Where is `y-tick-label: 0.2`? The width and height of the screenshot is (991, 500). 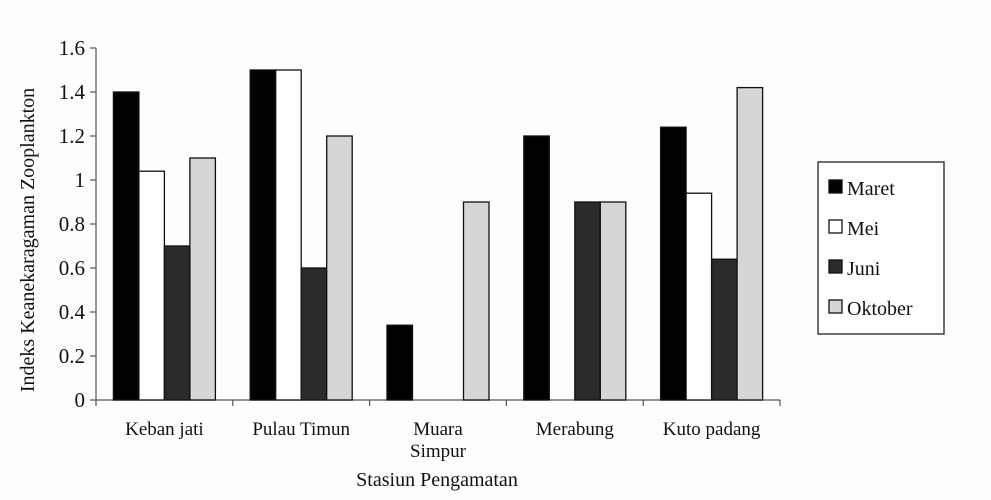 y-tick-label: 0.2 is located at coordinates (72, 356).